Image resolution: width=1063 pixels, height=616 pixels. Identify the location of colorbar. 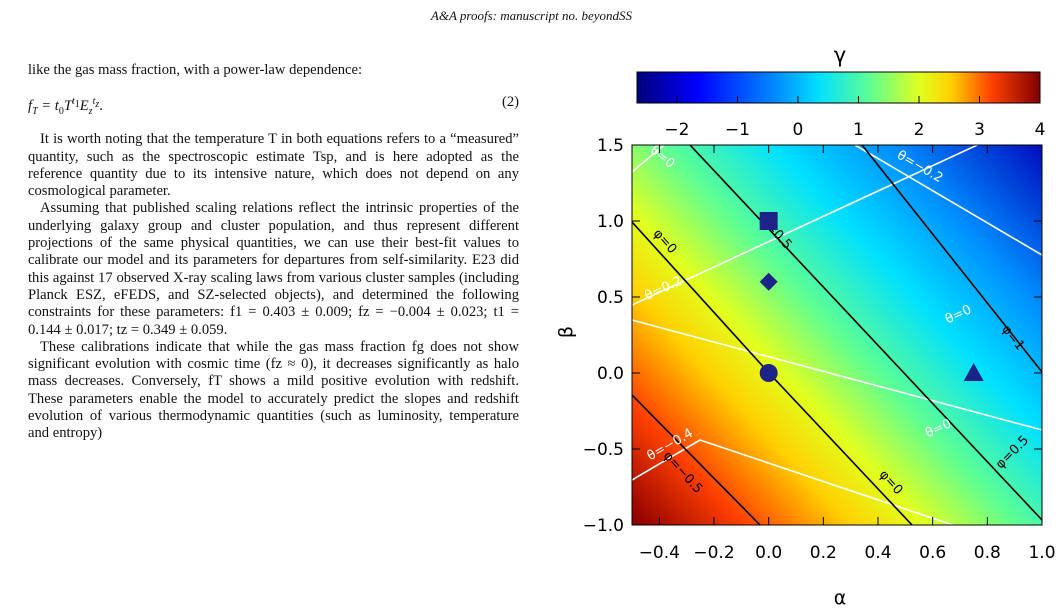
(838, 87).